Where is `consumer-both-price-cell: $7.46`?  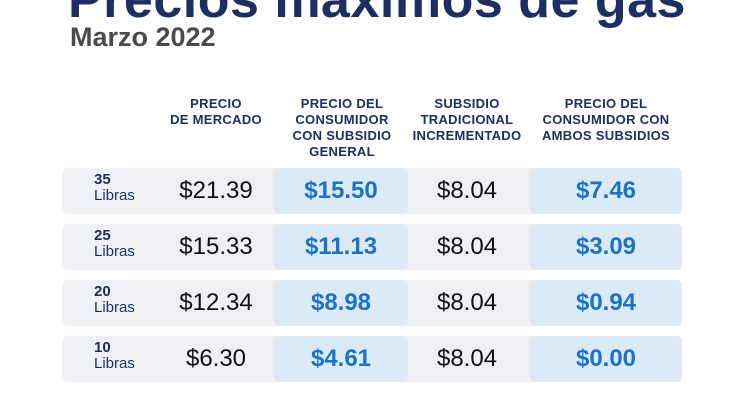
consumer-both-price-cell: $7.46 is located at coordinates (606, 191).